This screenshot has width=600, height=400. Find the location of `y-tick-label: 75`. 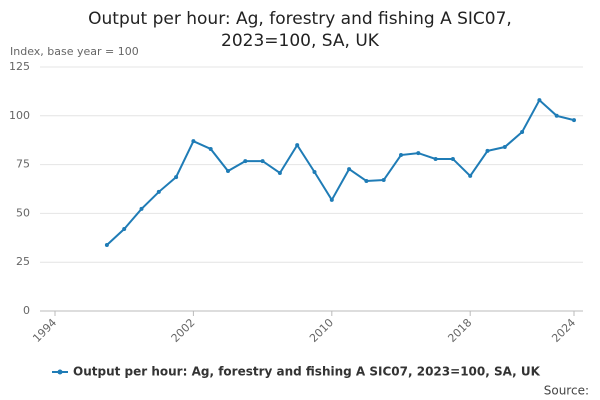

y-tick-label: 75 is located at coordinates (23, 164).